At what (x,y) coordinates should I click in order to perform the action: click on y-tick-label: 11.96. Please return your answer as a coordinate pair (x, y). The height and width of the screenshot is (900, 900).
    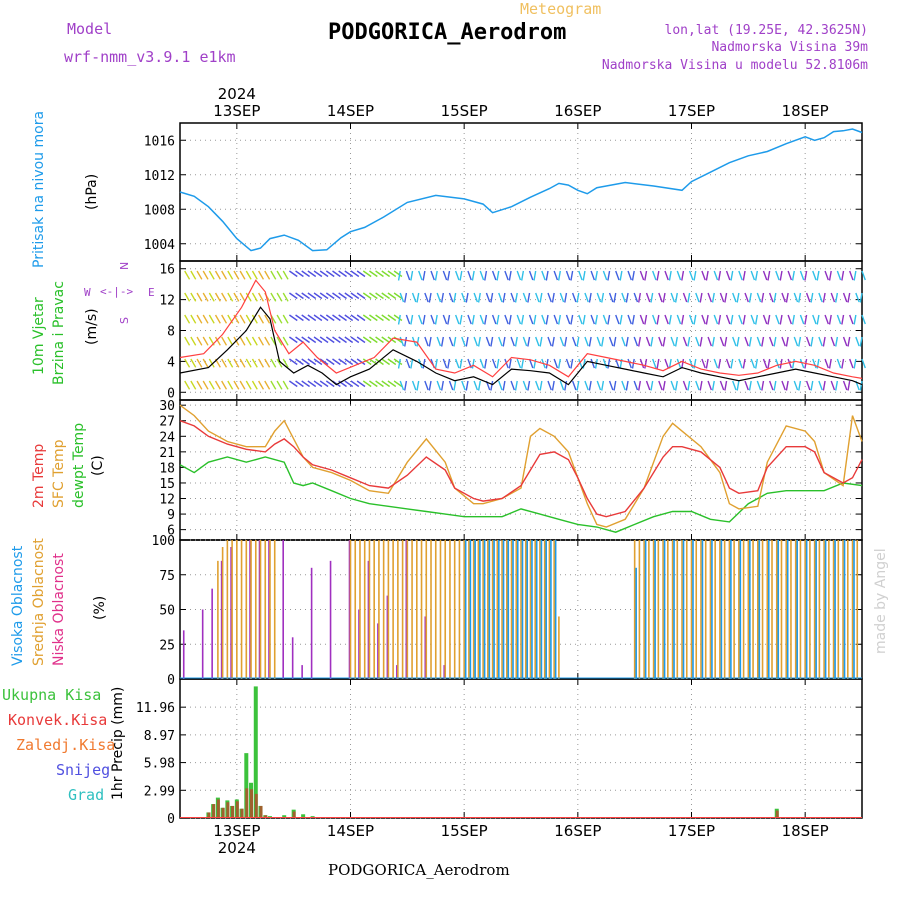
    Looking at the image, I should click on (155, 708).